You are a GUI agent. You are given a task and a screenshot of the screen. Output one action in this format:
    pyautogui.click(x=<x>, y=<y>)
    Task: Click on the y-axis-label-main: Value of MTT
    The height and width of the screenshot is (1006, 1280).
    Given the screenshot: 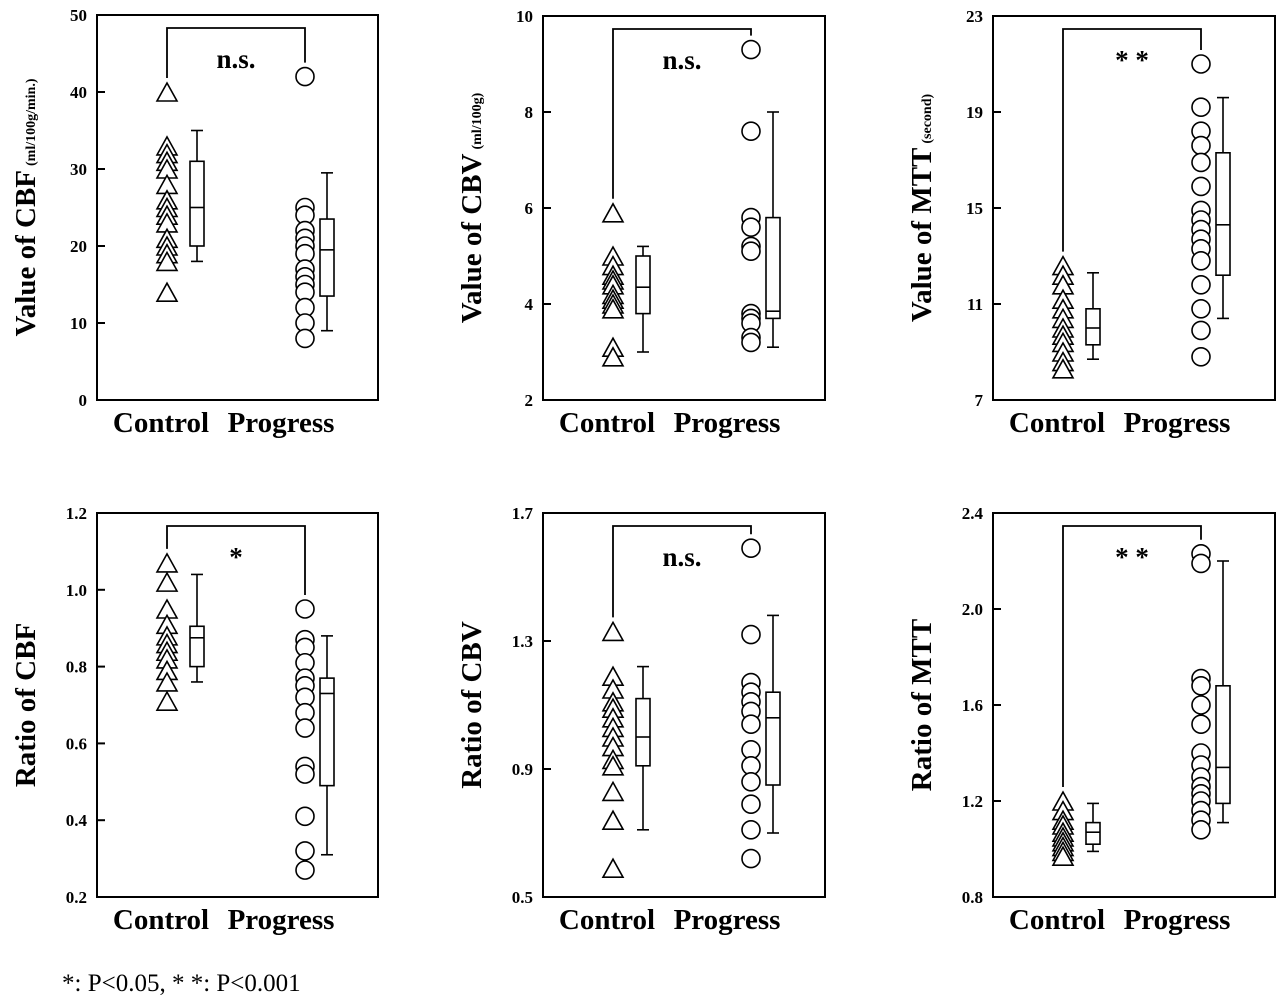 What is the action you would take?
    pyautogui.click(x=922, y=235)
    